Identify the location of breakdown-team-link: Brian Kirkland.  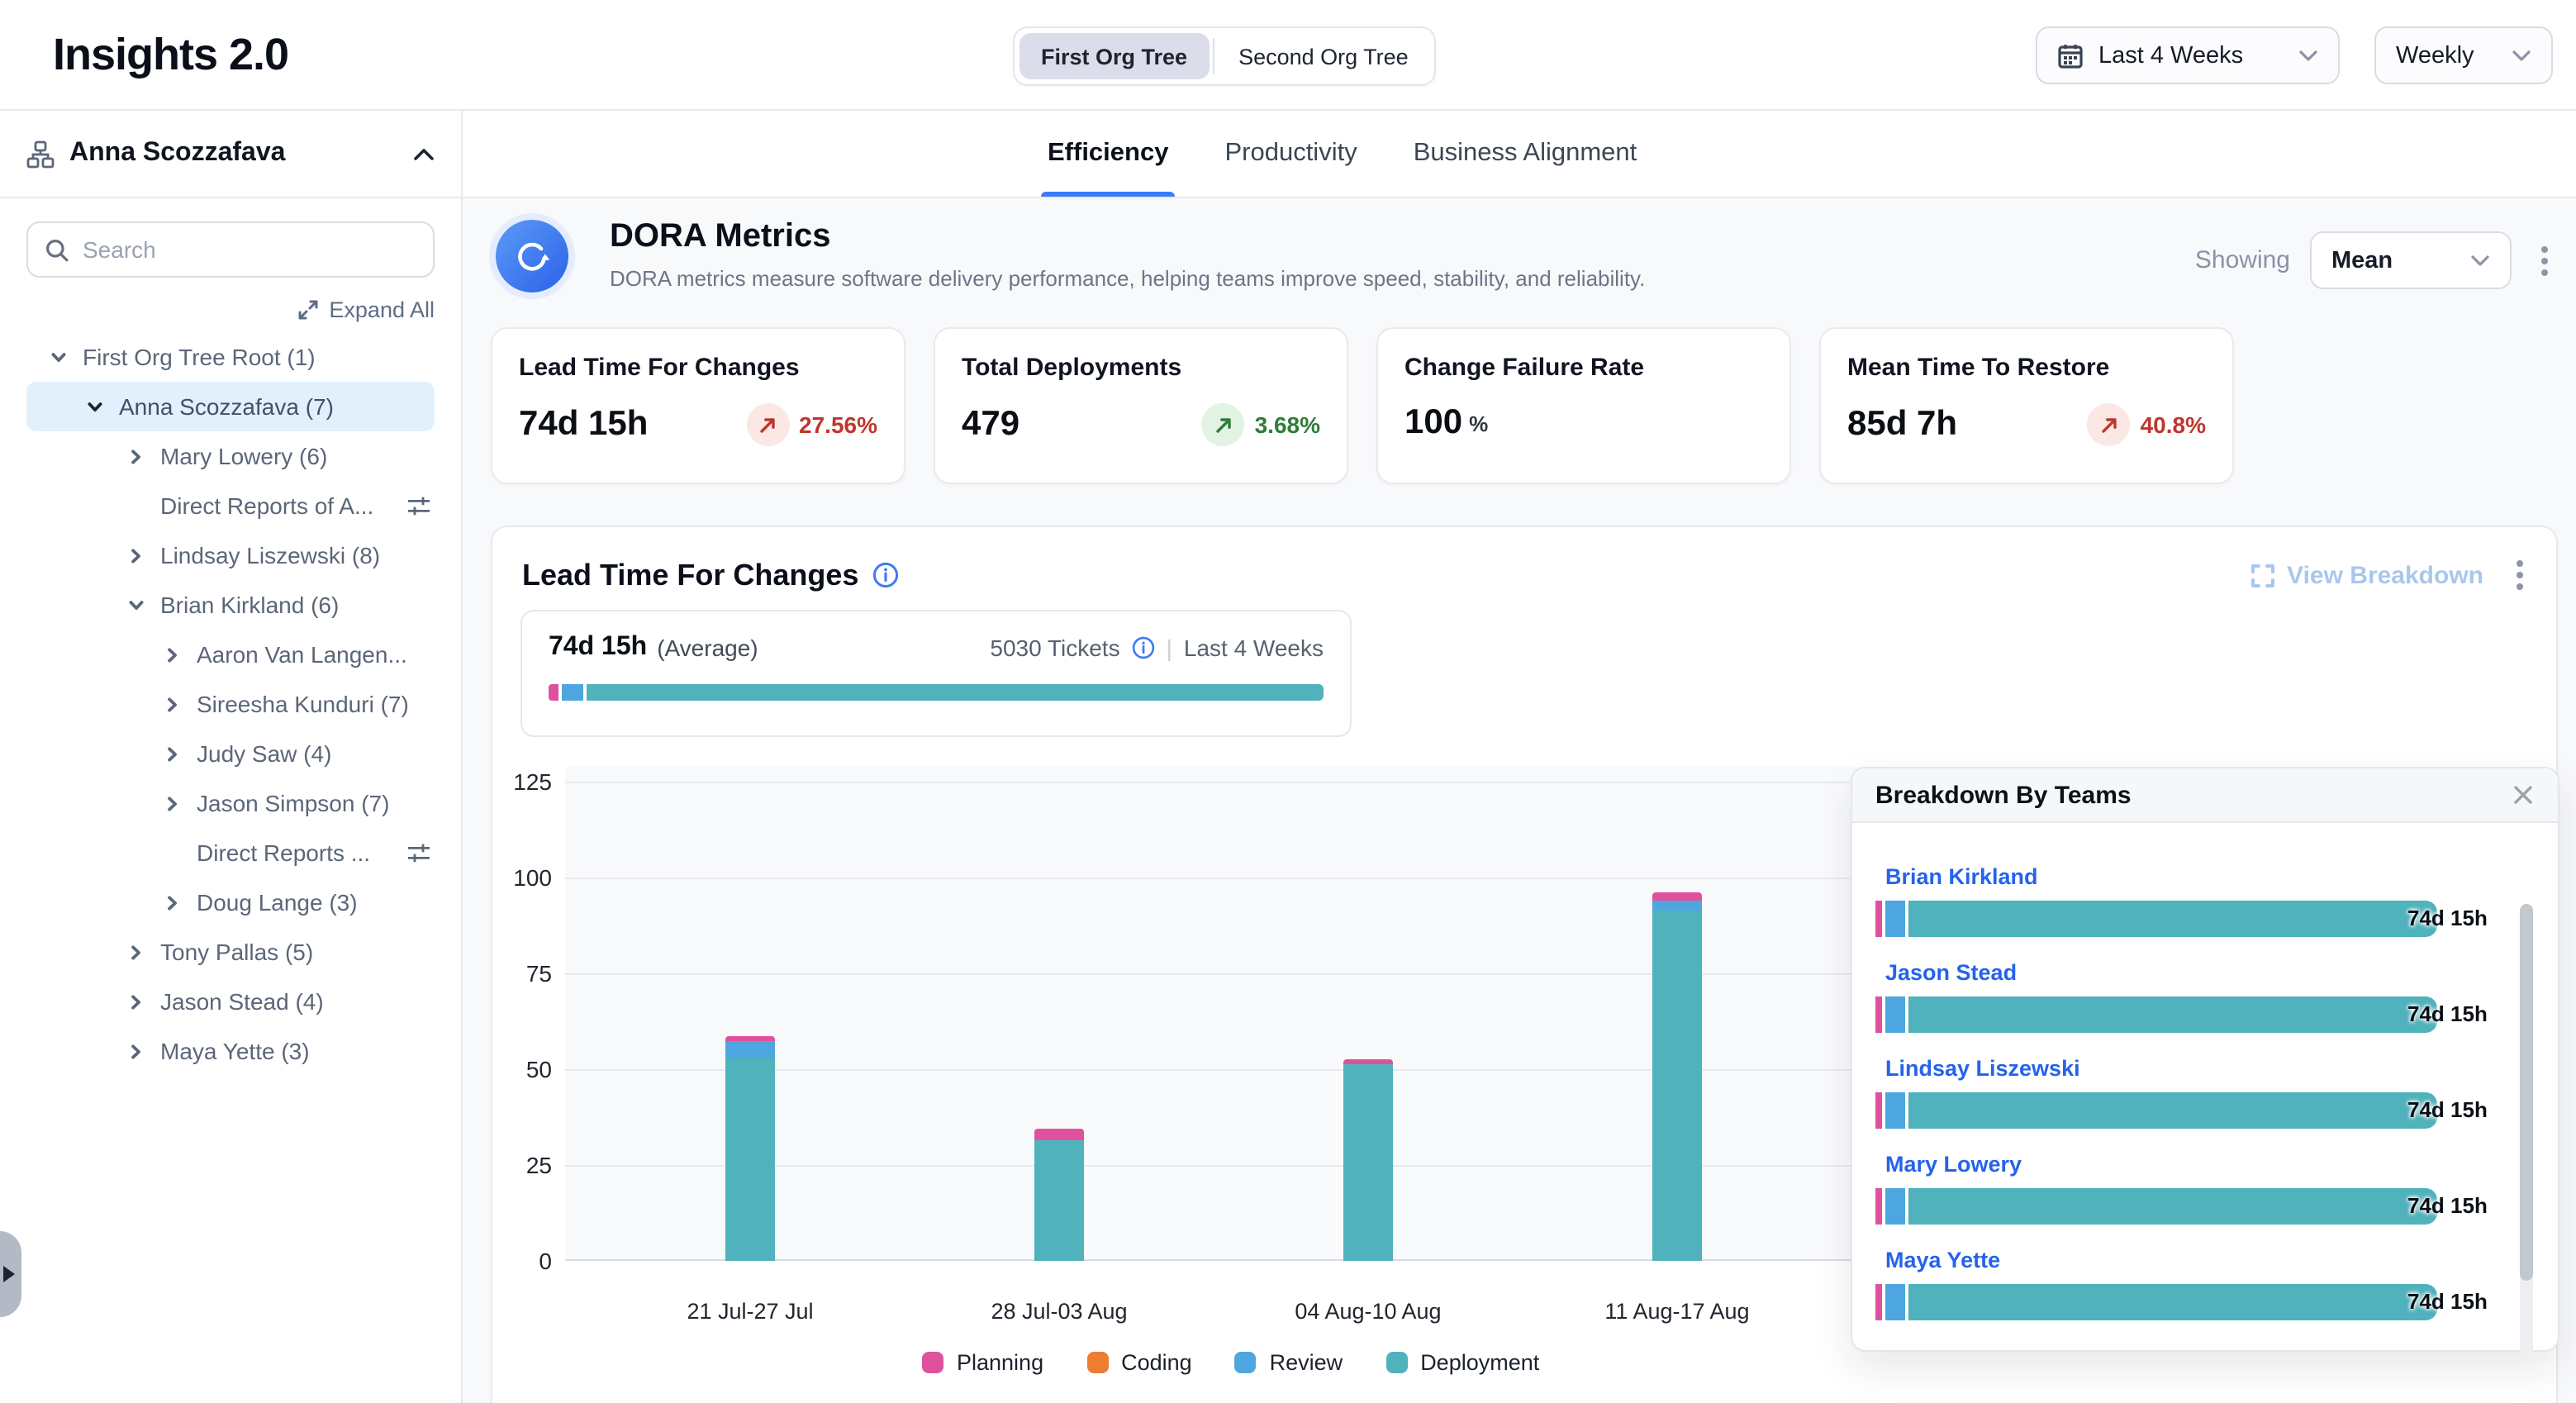
(1961, 876).